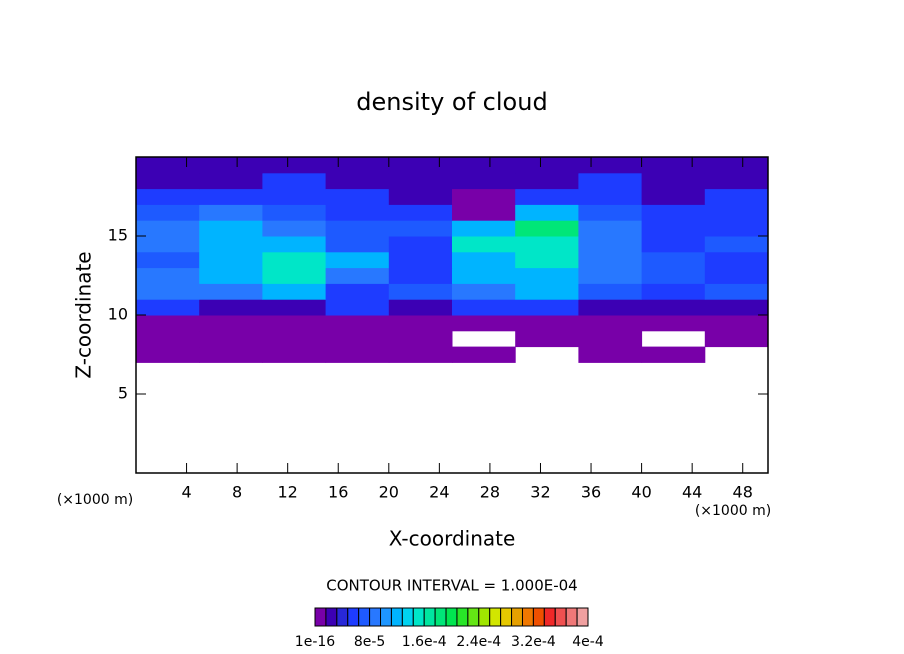 The height and width of the screenshot is (654, 904). I want to click on colorbar-label: 2.4e-4, so click(478, 642).